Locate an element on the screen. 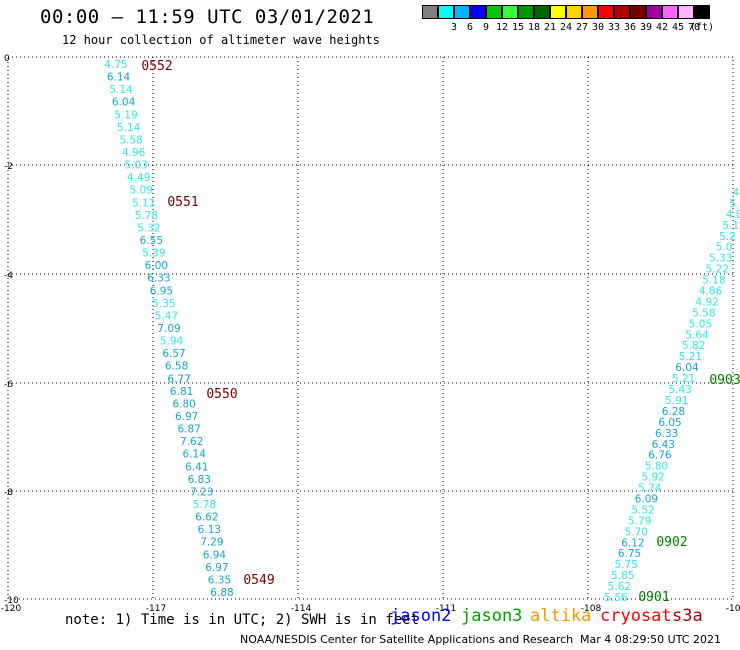 This screenshot has width=740, height=650. latitude-tick-label: -6 is located at coordinates (8, 385).